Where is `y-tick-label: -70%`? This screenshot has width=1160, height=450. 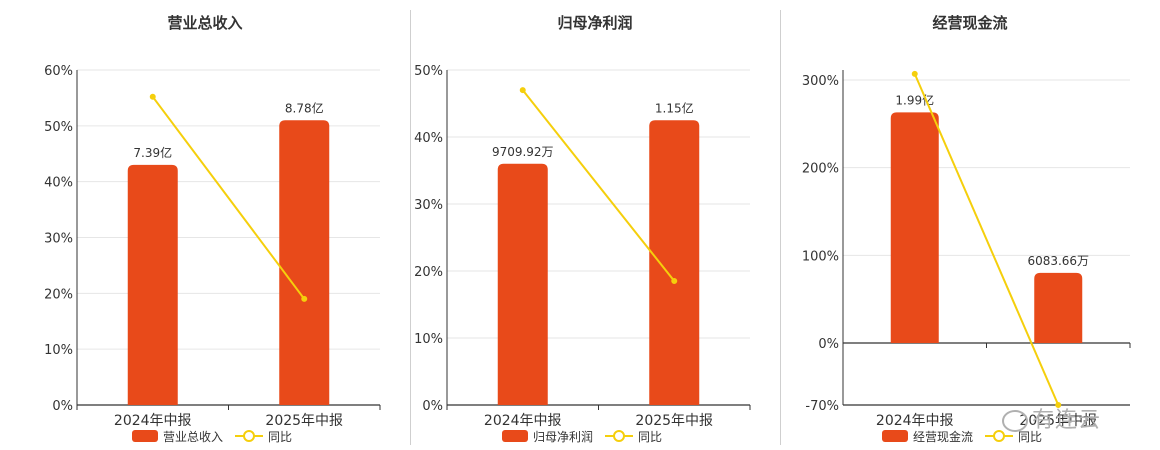
y-tick-label: -70% is located at coordinates (822, 406).